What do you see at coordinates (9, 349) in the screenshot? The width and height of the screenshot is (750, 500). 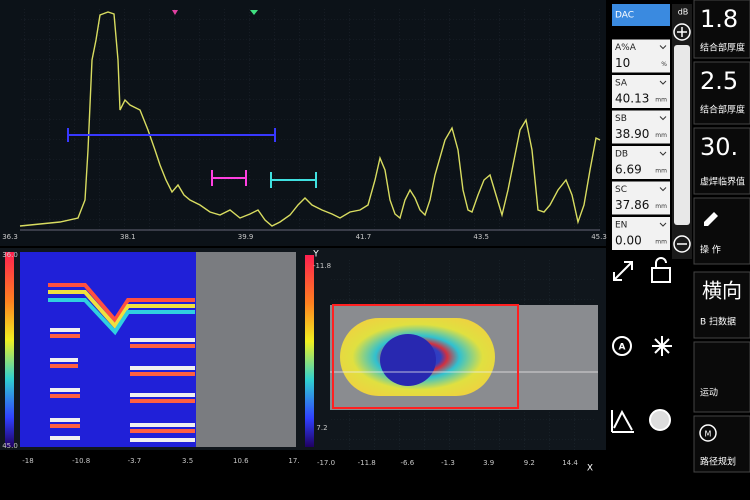 I see `b-scan-colorbar` at bounding box center [9, 349].